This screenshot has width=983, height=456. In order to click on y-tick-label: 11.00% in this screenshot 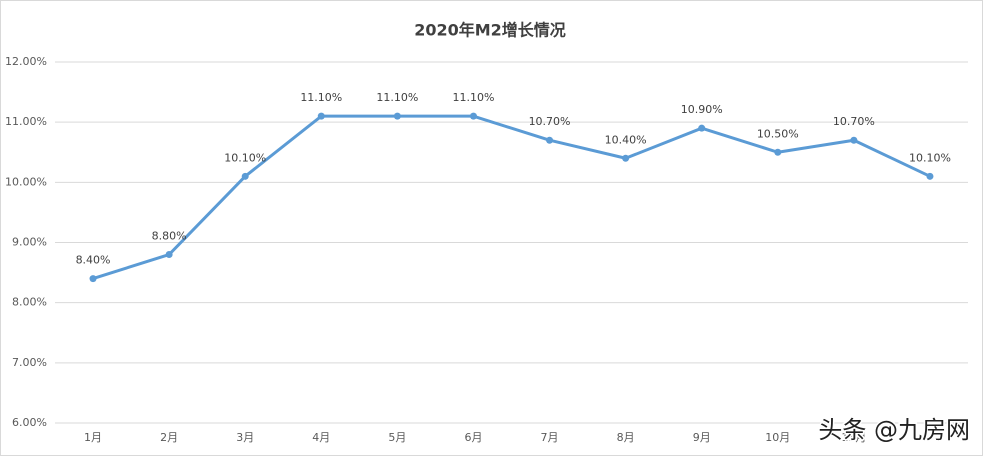, I will do `click(26, 121)`.